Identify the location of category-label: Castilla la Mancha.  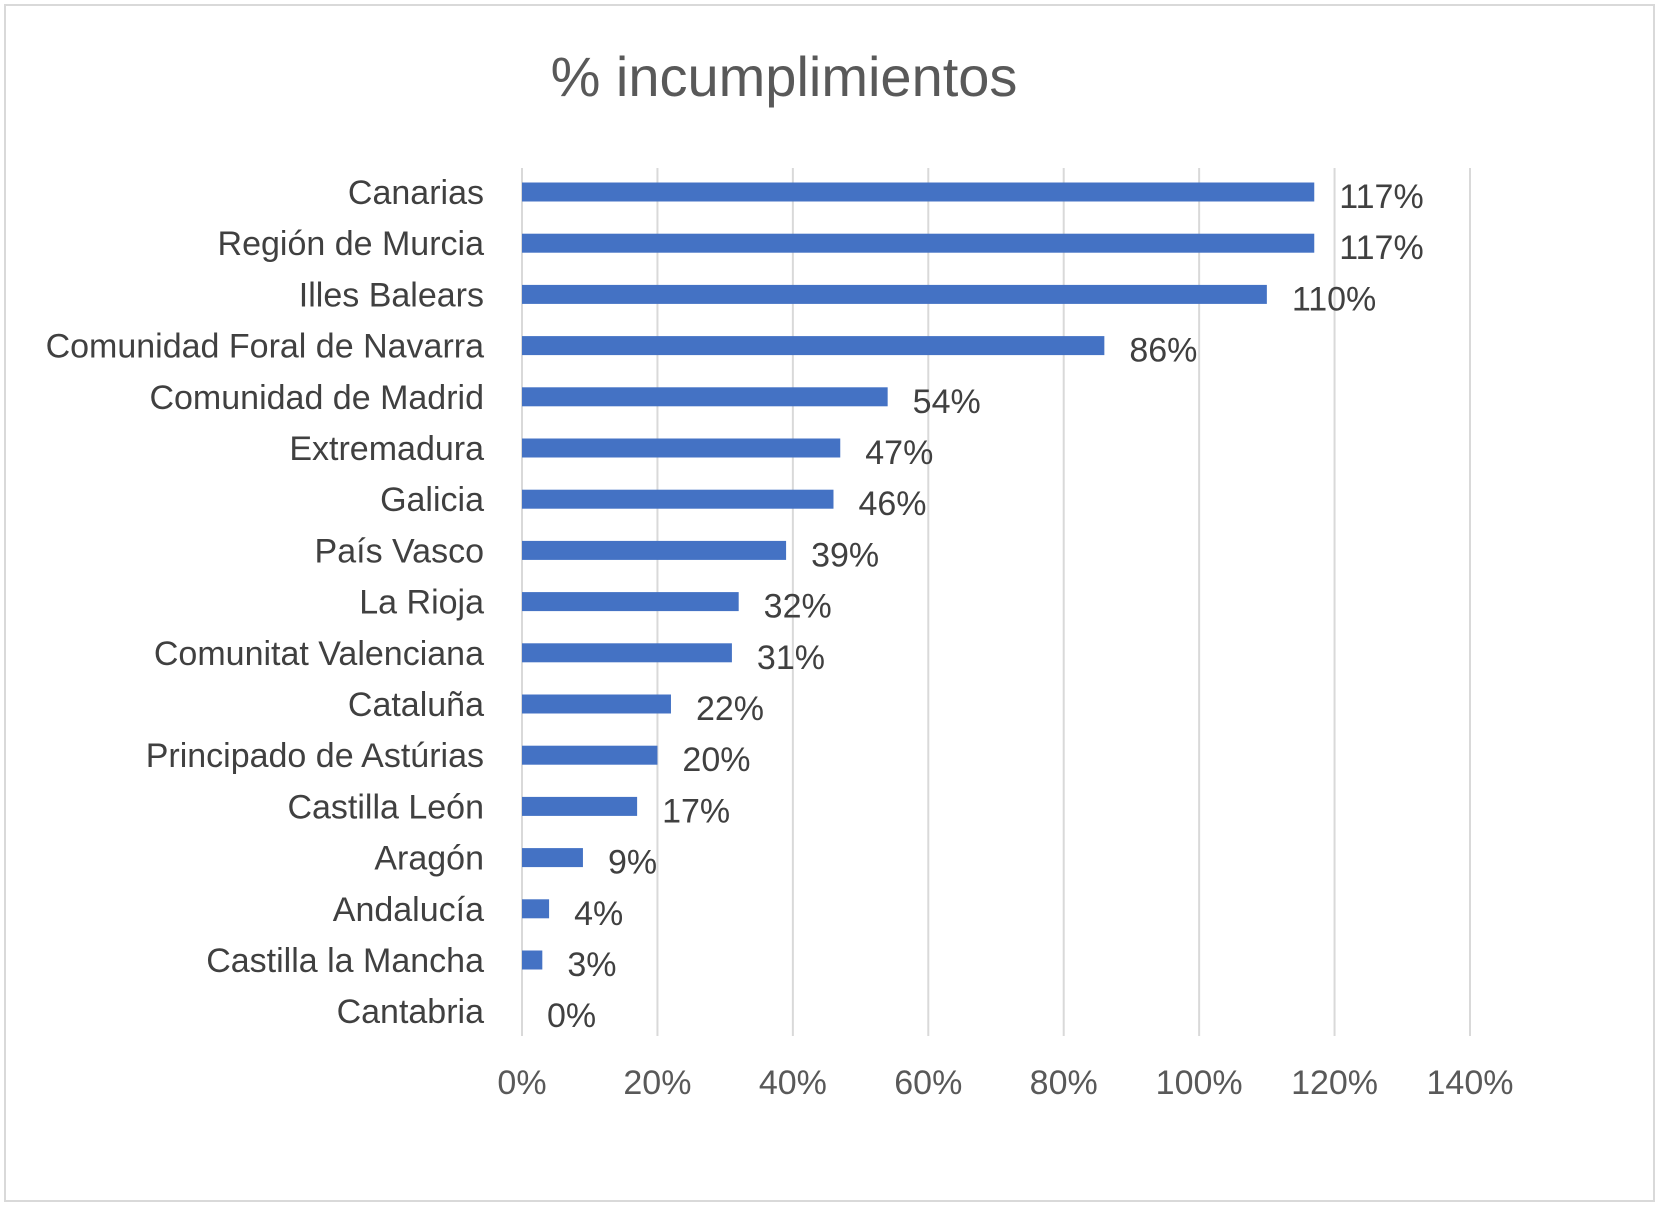
(345, 961).